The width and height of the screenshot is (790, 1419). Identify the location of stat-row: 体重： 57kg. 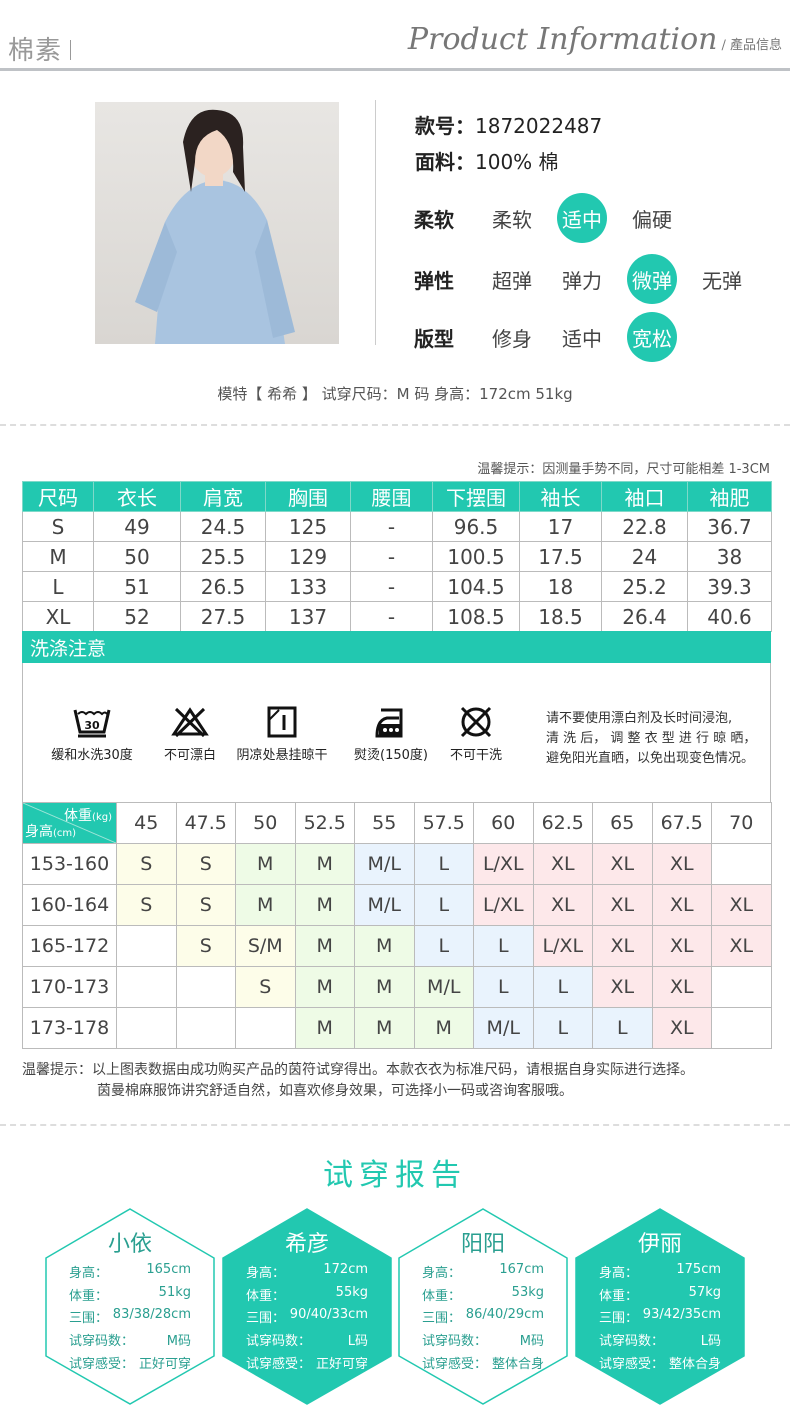
(660, 1296).